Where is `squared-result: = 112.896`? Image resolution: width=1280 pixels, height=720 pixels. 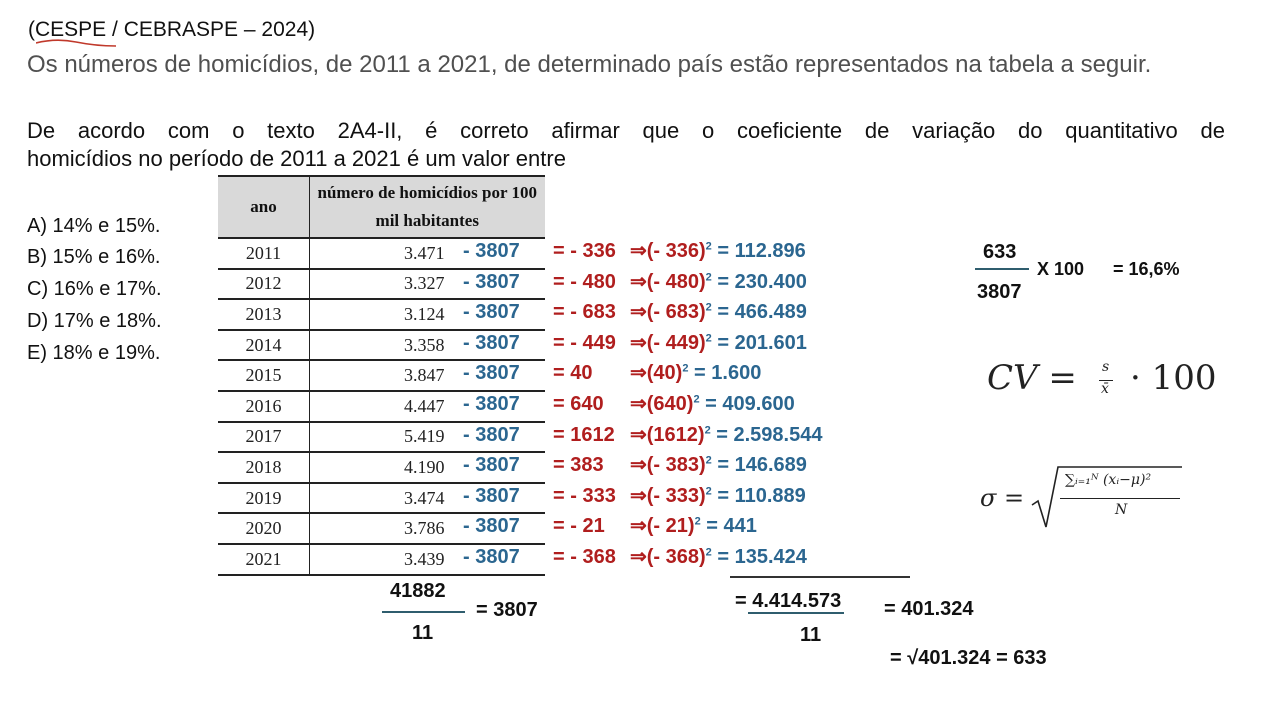
squared-result: = 112.896 is located at coordinates (761, 251).